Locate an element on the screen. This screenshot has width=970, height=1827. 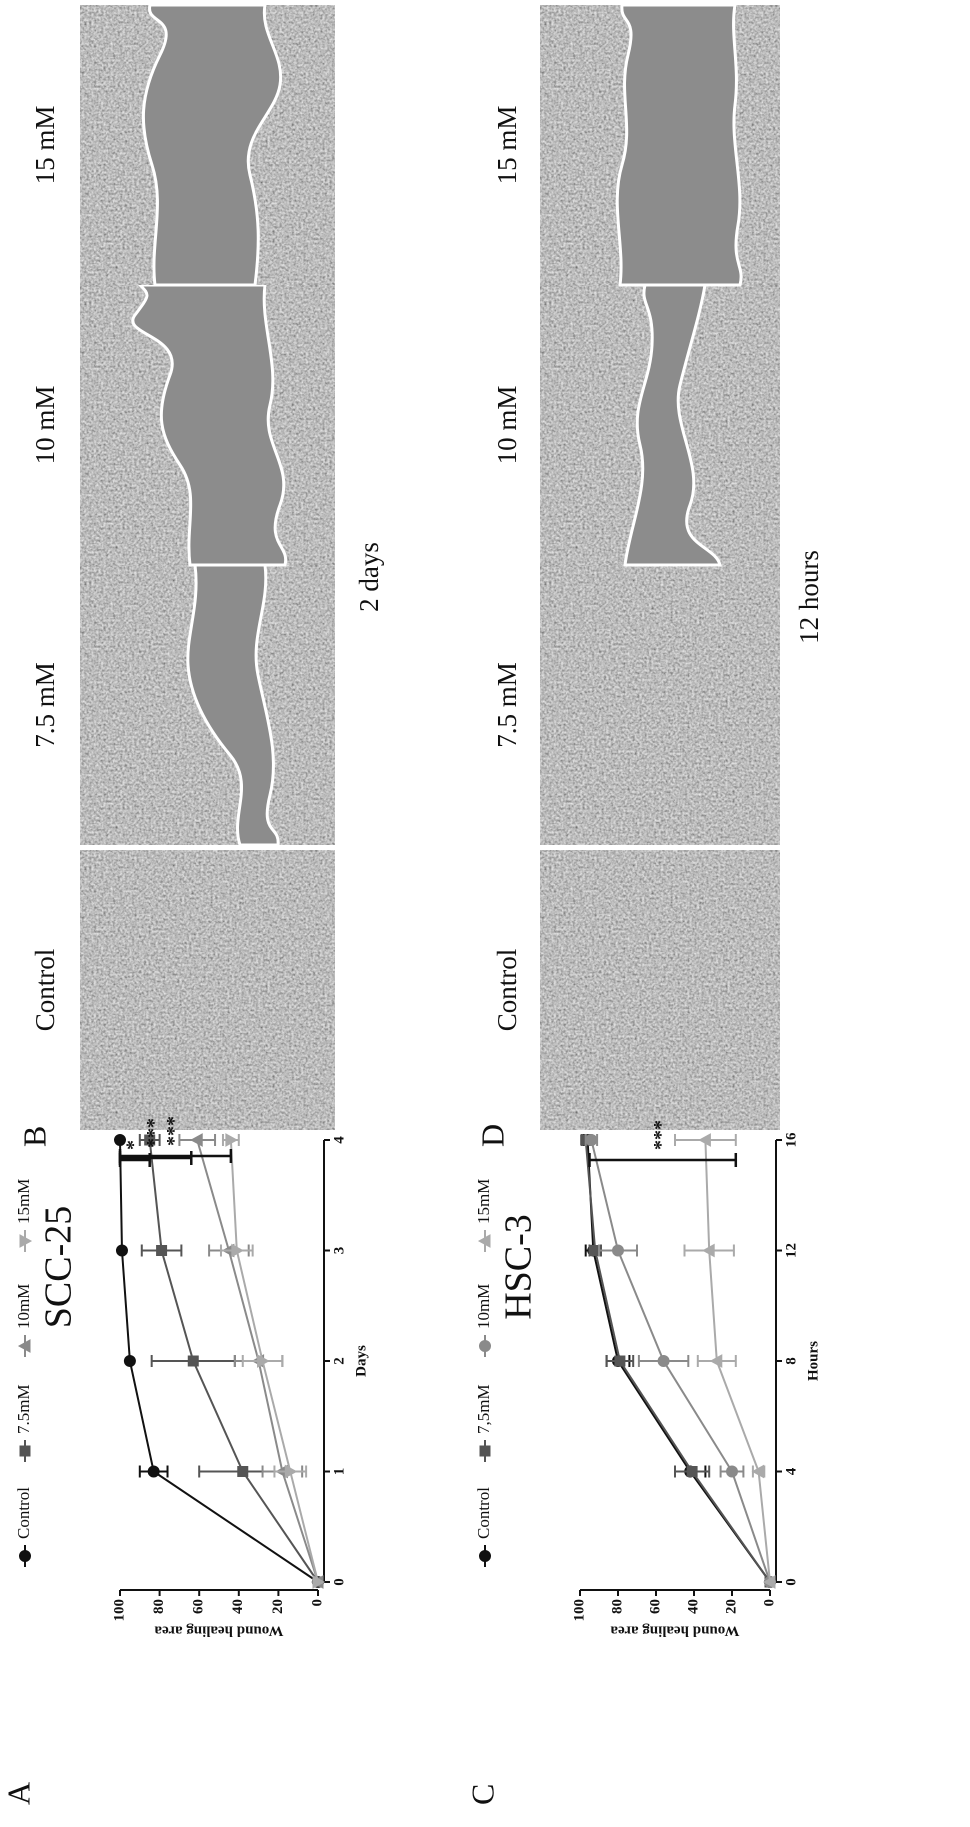
x-tick-label: 12 is located at coordinates (791, 1250).